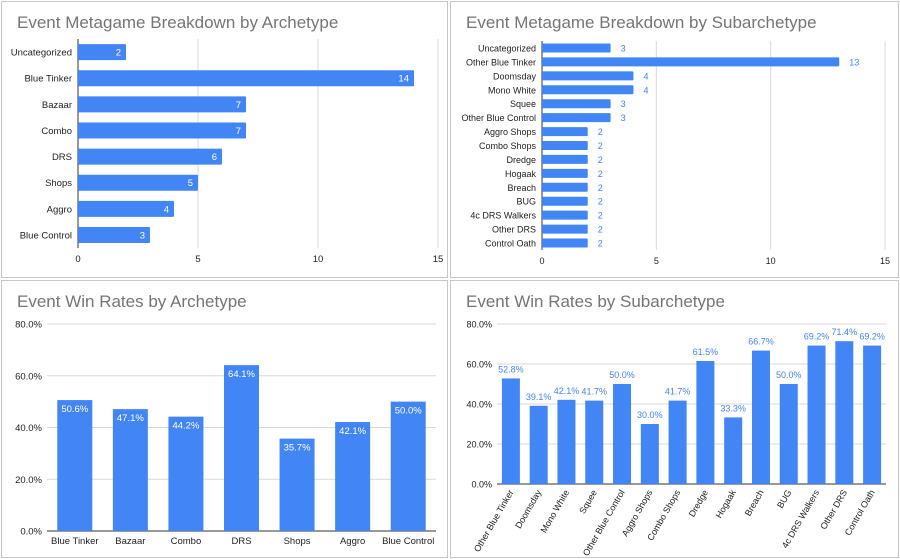 Image resolution: width=900 pixels, height=559 pixels. What do you see at coordinates (650, 415) in the screenshot?
I see `data-label: 30.0%` at bounding box center [650, 415].